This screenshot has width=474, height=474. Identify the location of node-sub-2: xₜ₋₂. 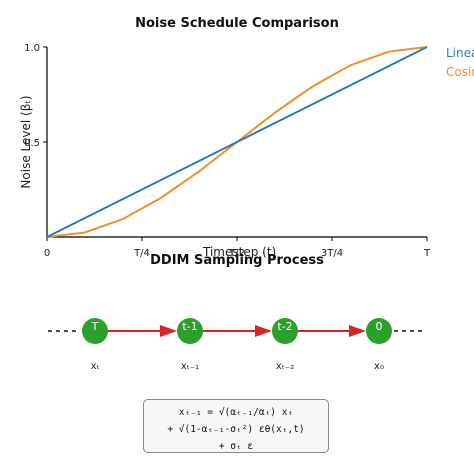
(285, 366).